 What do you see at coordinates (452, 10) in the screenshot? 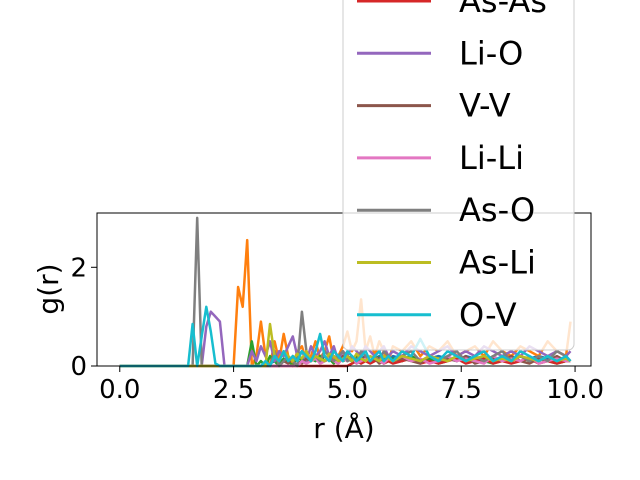
I see `legend-entry-as-as: As-As` at bounding box center [452, 10].